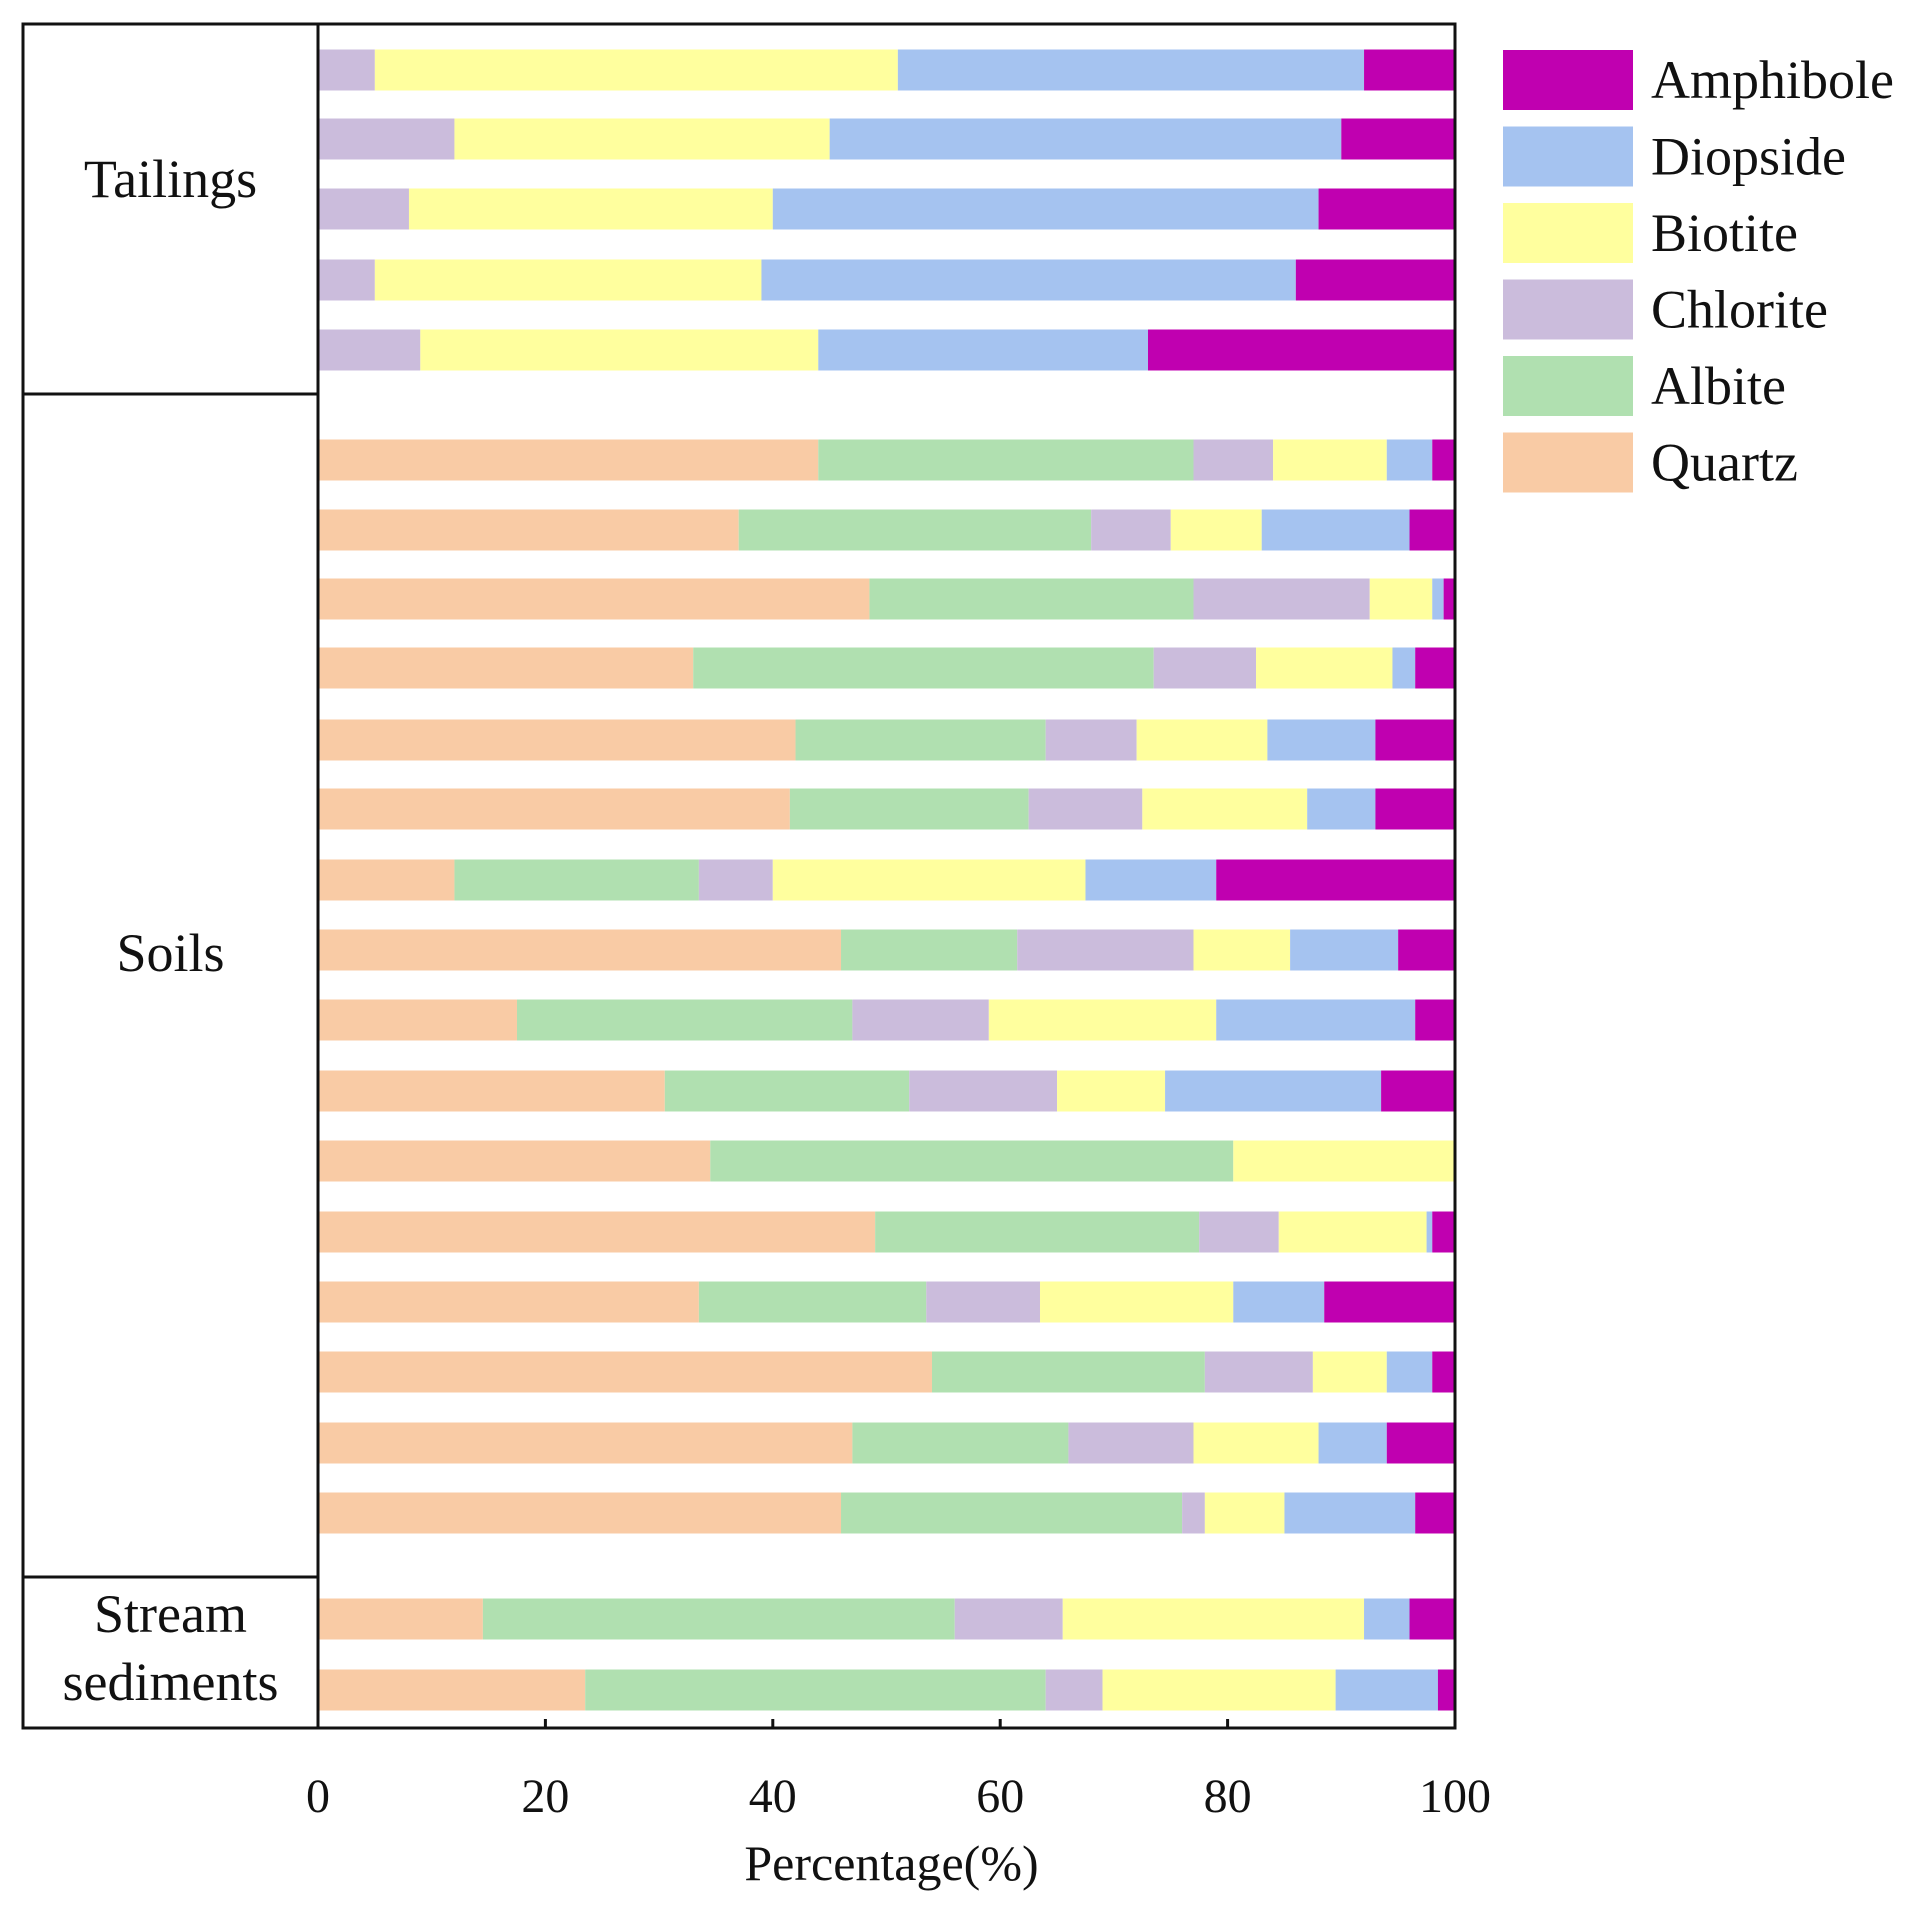 This screenshot has width=1928, height=1913. I want to click on legend-label: Quartz, so click(1724, 463).